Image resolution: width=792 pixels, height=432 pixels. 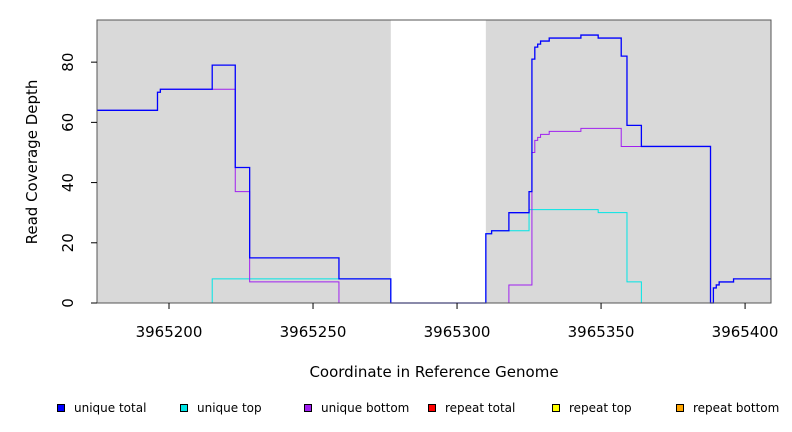 What do you see at coordinates (365, 408) in the screenshot?
I see `legend-label: unique bottom` at bounding box center [365, 408].